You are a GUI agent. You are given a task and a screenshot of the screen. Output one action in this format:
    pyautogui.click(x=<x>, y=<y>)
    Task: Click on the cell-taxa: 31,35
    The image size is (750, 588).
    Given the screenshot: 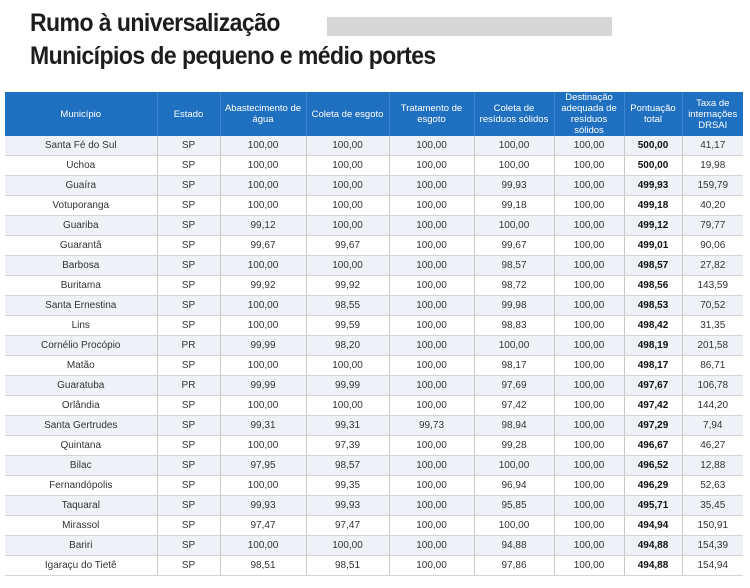 What is the action you would take?
    pyautogui.click(x=712, y=325)
    